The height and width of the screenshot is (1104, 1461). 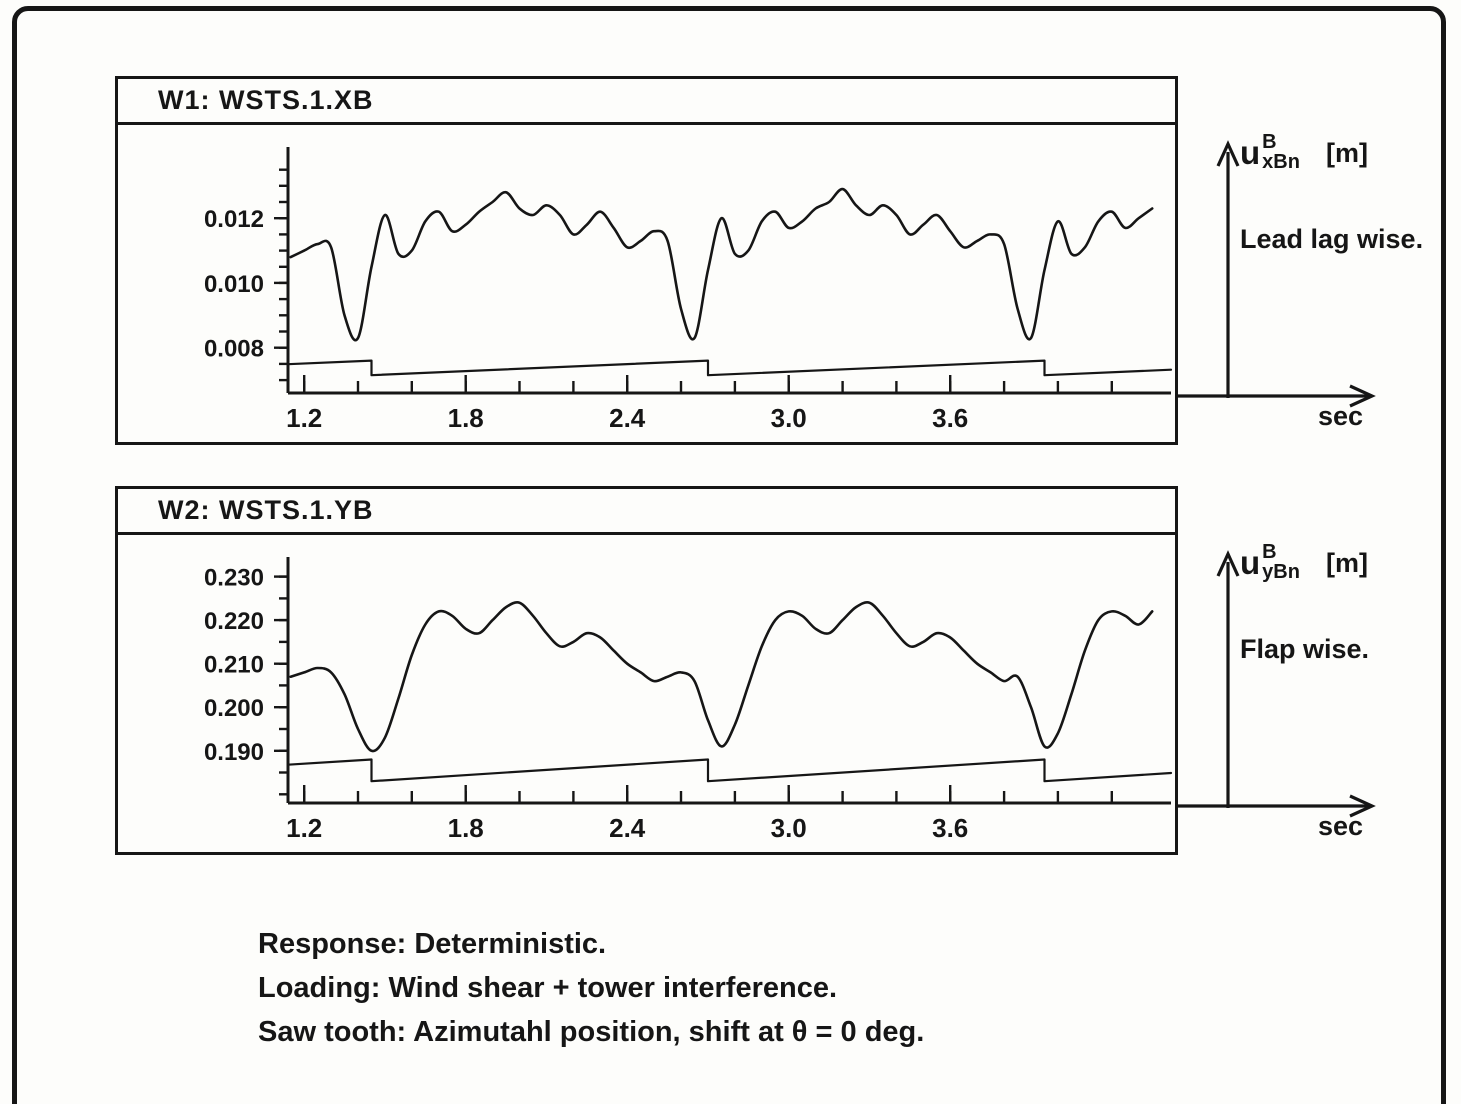 I want to click on window-title-w2: W2: WSTS.1.YB, so click(x=266, y=510).